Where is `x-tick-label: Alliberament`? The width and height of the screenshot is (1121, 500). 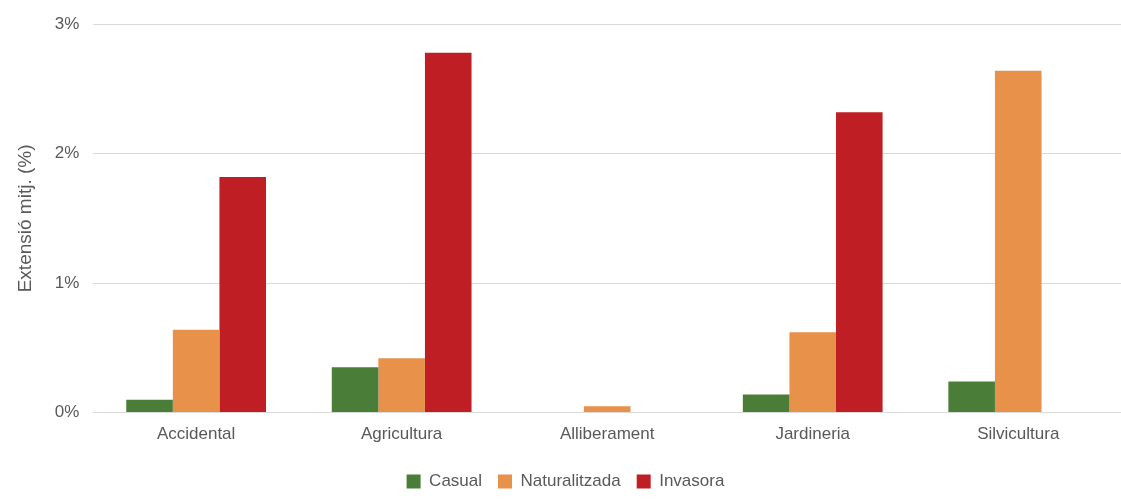
x-tick-label: Alliberament is located at coordinates (607, 434).